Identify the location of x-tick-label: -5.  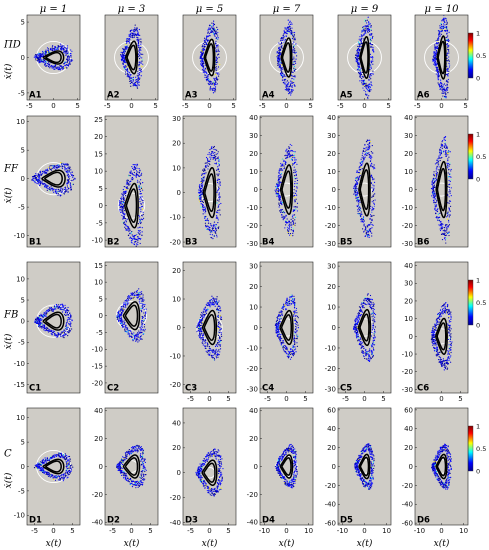
(417, 106).